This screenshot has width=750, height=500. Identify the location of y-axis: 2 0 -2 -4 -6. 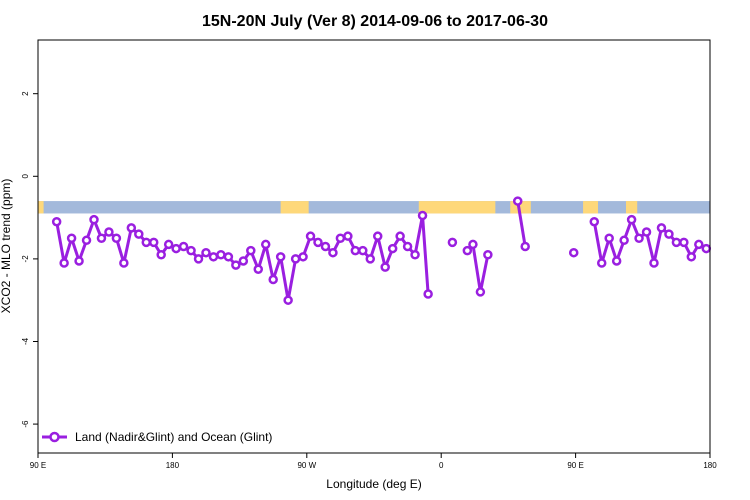
(29, 259).